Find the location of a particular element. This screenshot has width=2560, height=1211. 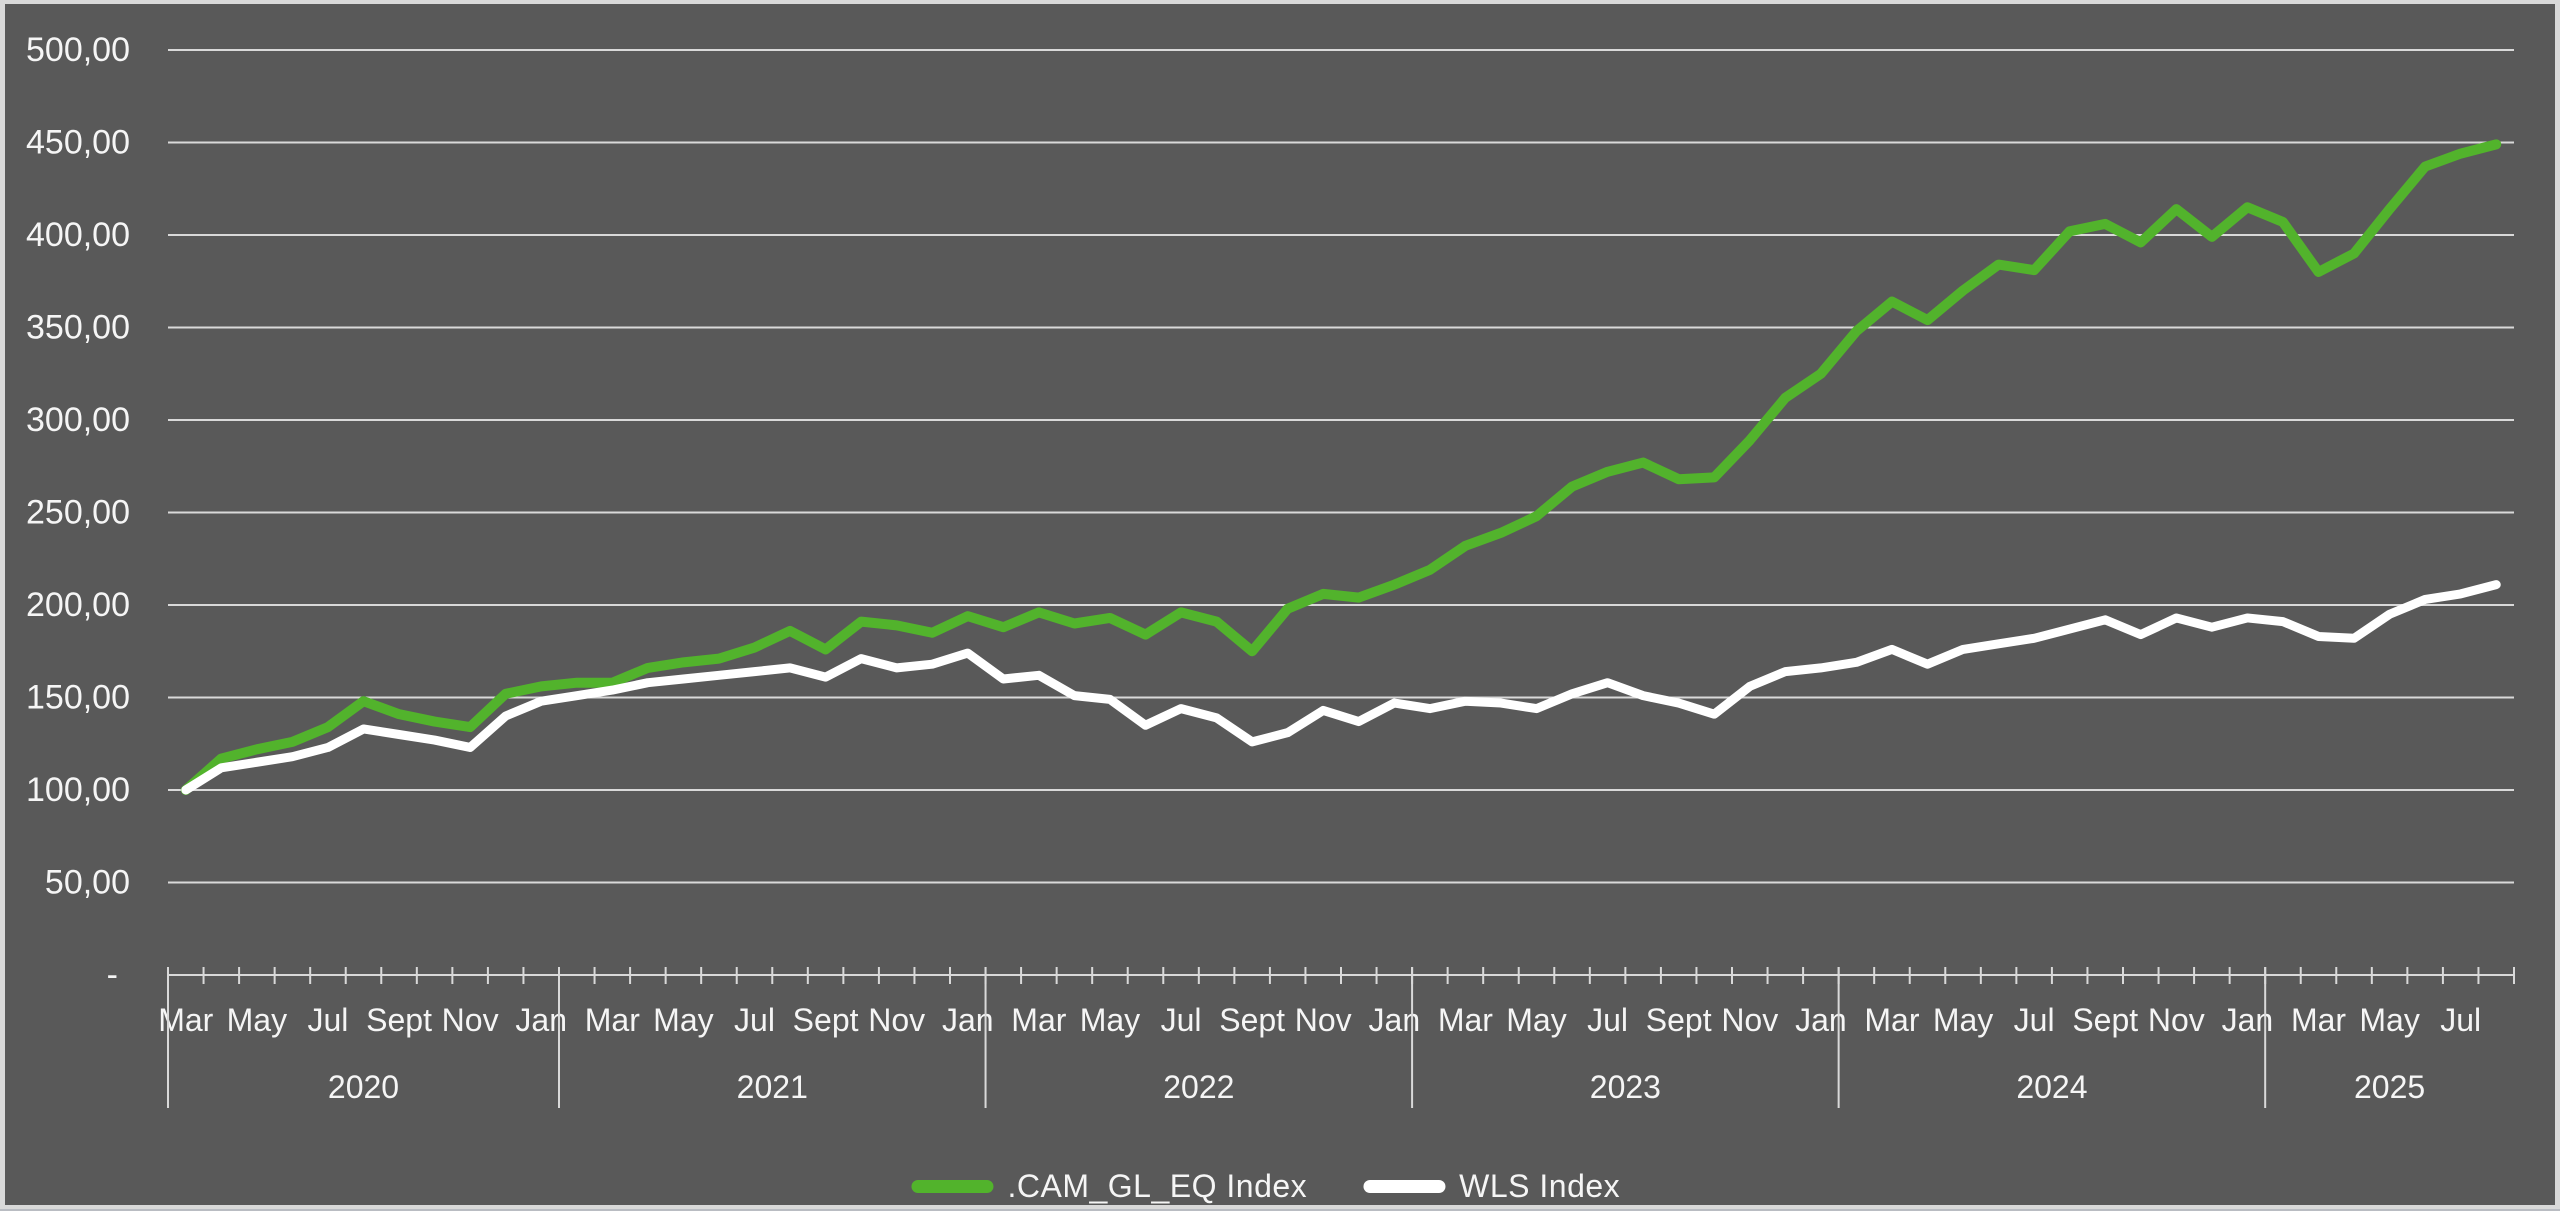

legend-swatch-white-line is located at coordinates (1404, 1186).